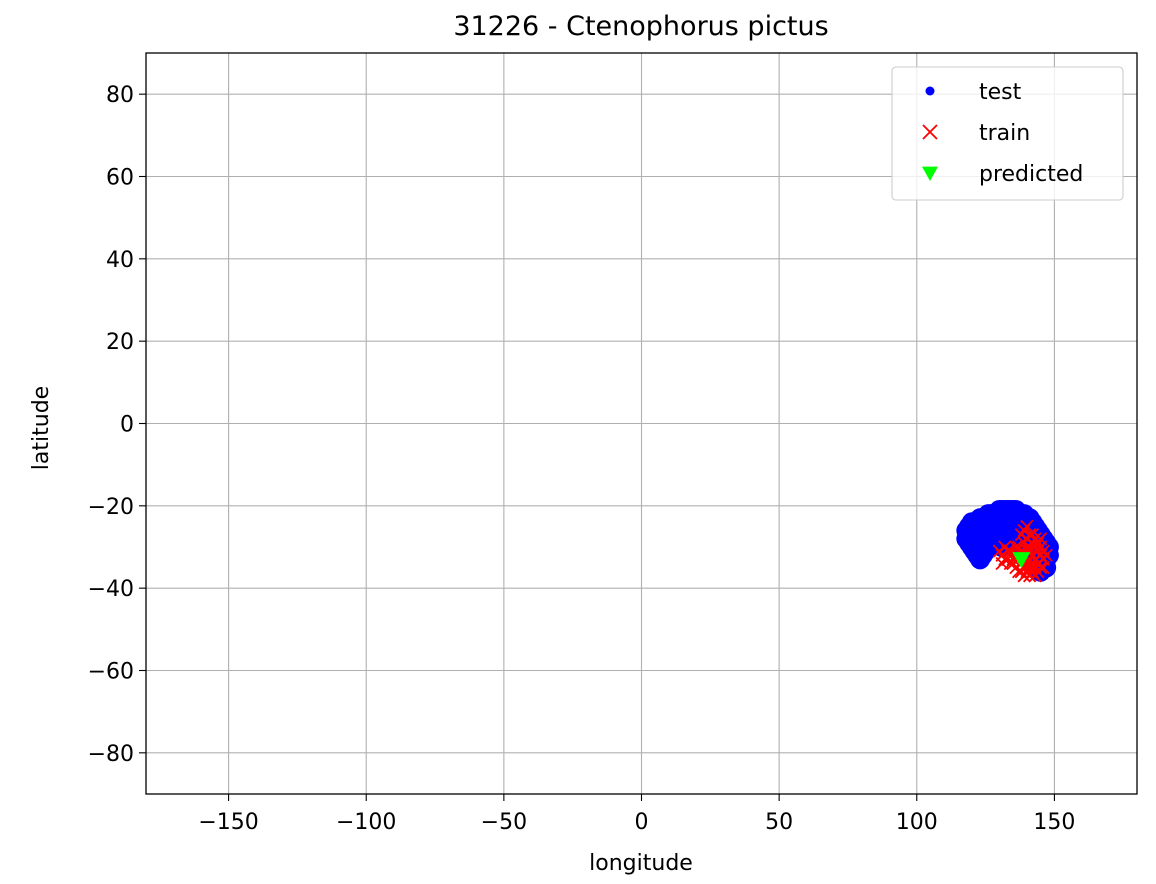 The width and height of the screenshot is (1156, 884). What do you see at coordinates (120, 342) in the screenshot?
I see `y-tick-label: 20` at bounding box center [120, 342].